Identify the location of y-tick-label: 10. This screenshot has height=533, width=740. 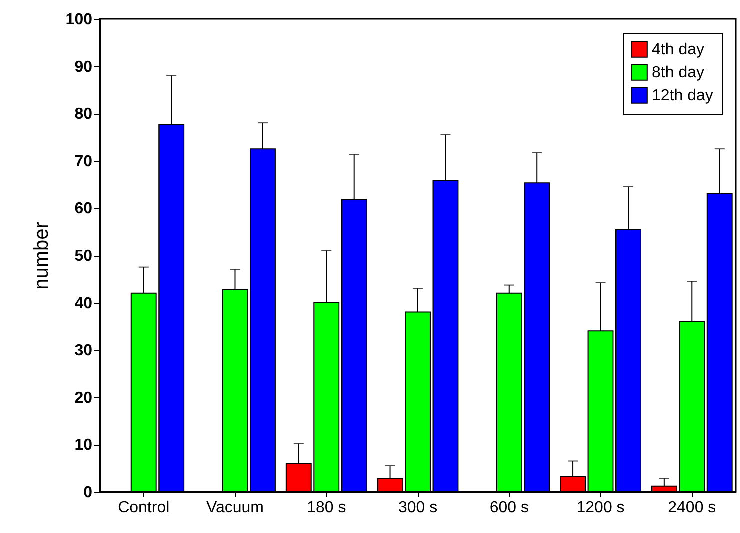
(83, 445).